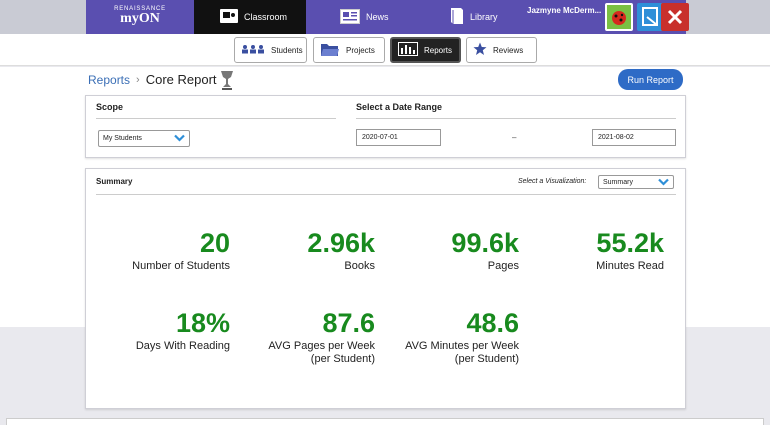  Describe the element at coordinates (449, 337) in the screenshot. I see `stat-avg-minutes-per-week: 48.6 AVG Minutes per Week (per Student)` at that location.